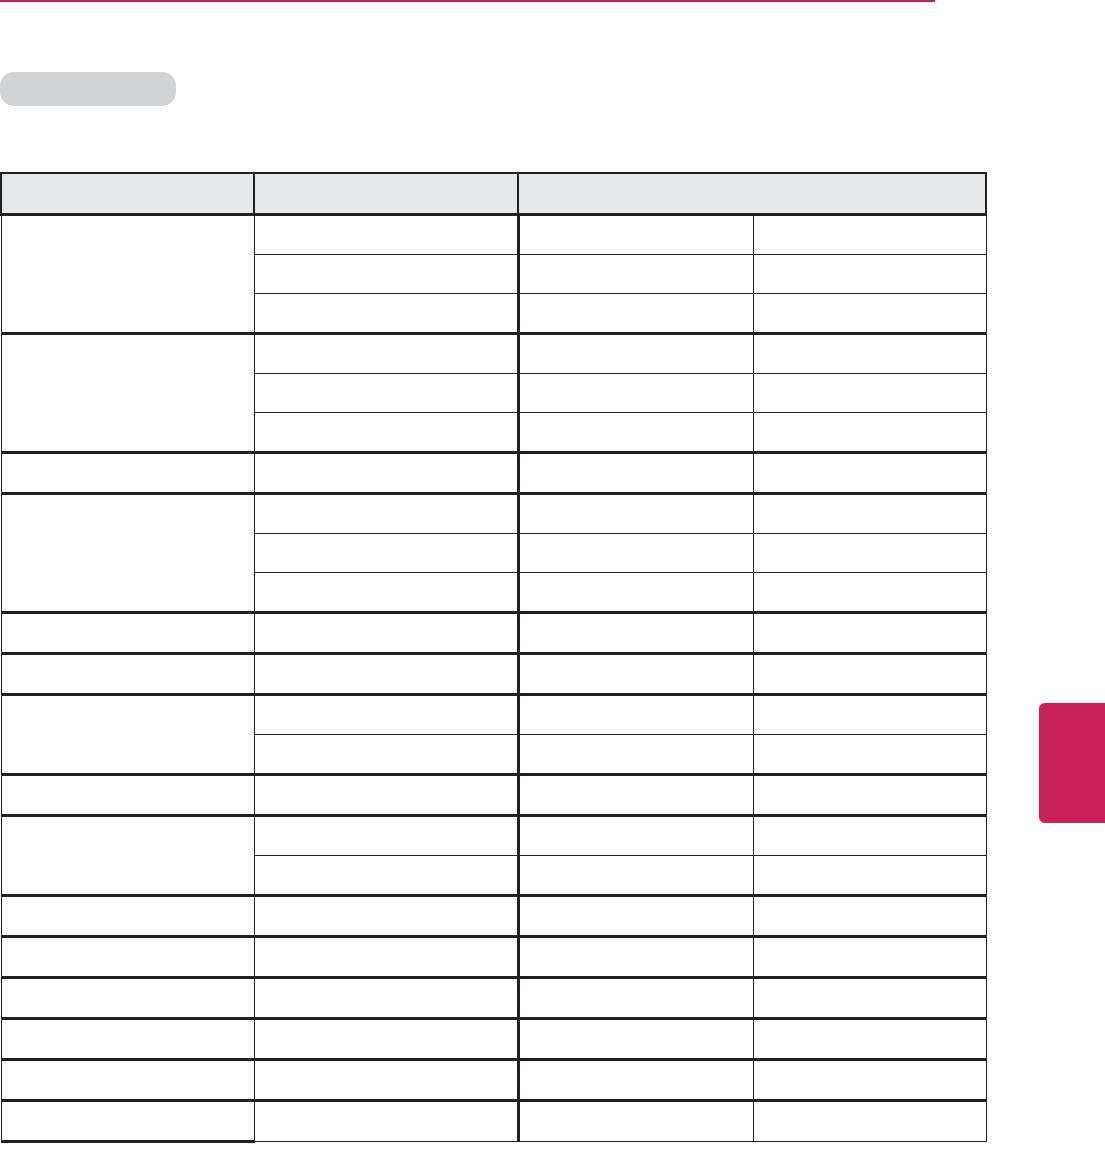 This screenshot has height=1162, width=1105. Describe the element at coordinates (1072, 763) in the screenshot. I see `chapter-side-tab` at that location.